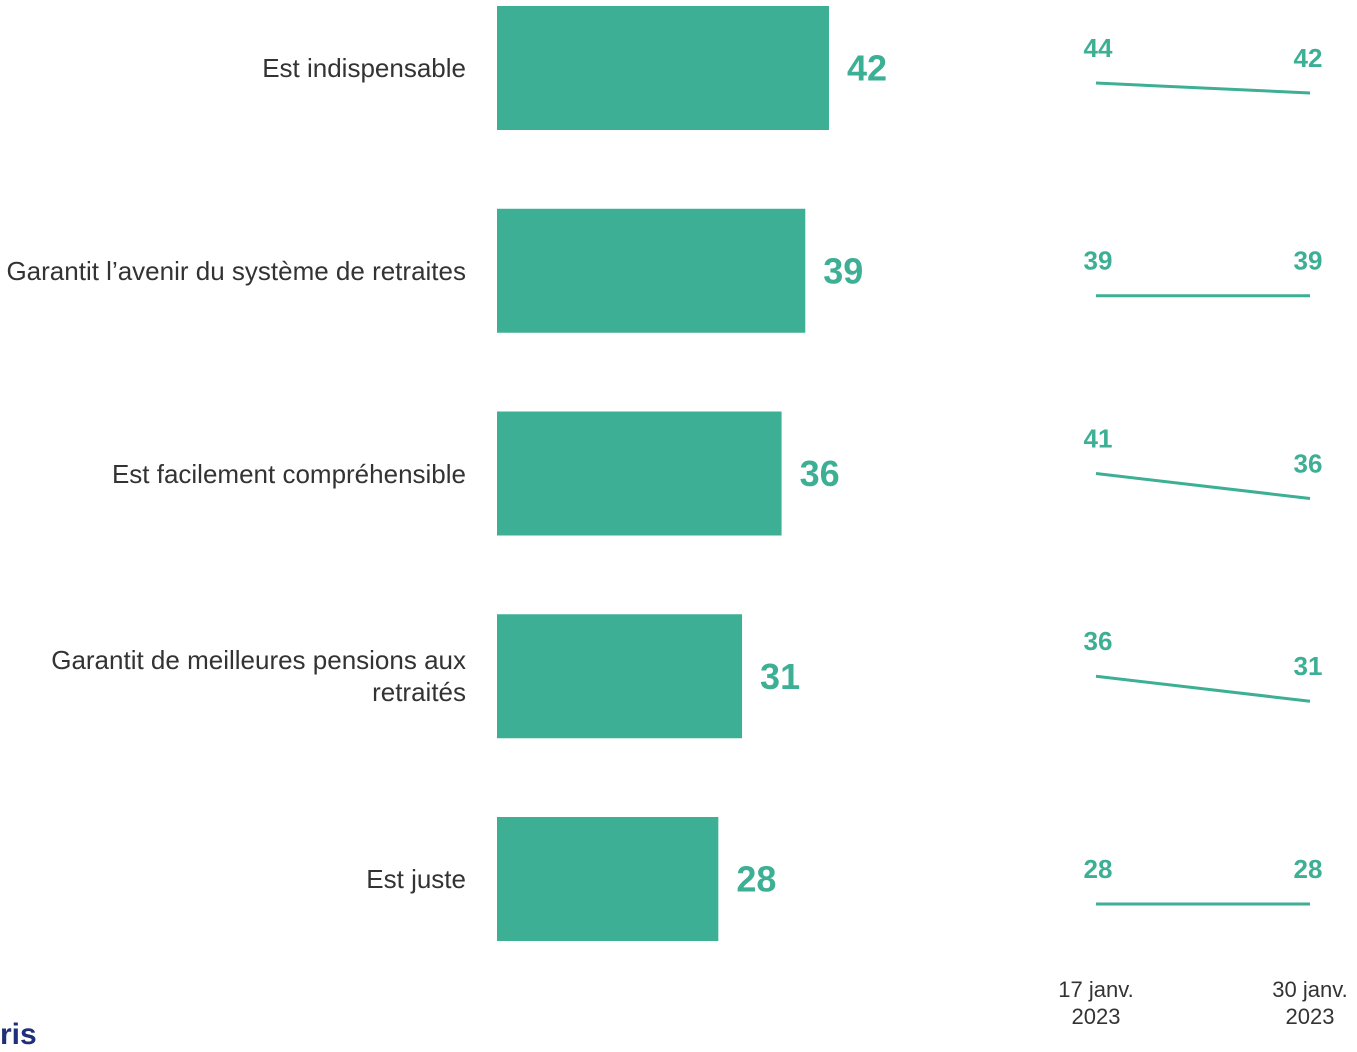 The image size is (1357, 1052). Describe the element at coordinates (867, 68) in the screenshot. I see `bar-value-label: 42` at that location.